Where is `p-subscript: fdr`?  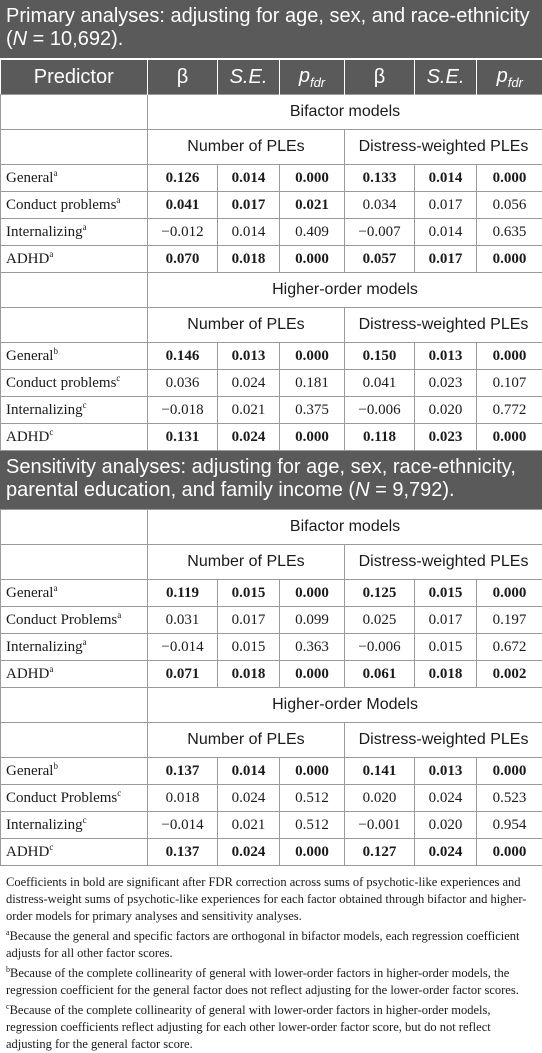
p-subscript: fdr is located at coordinates (515, 82).